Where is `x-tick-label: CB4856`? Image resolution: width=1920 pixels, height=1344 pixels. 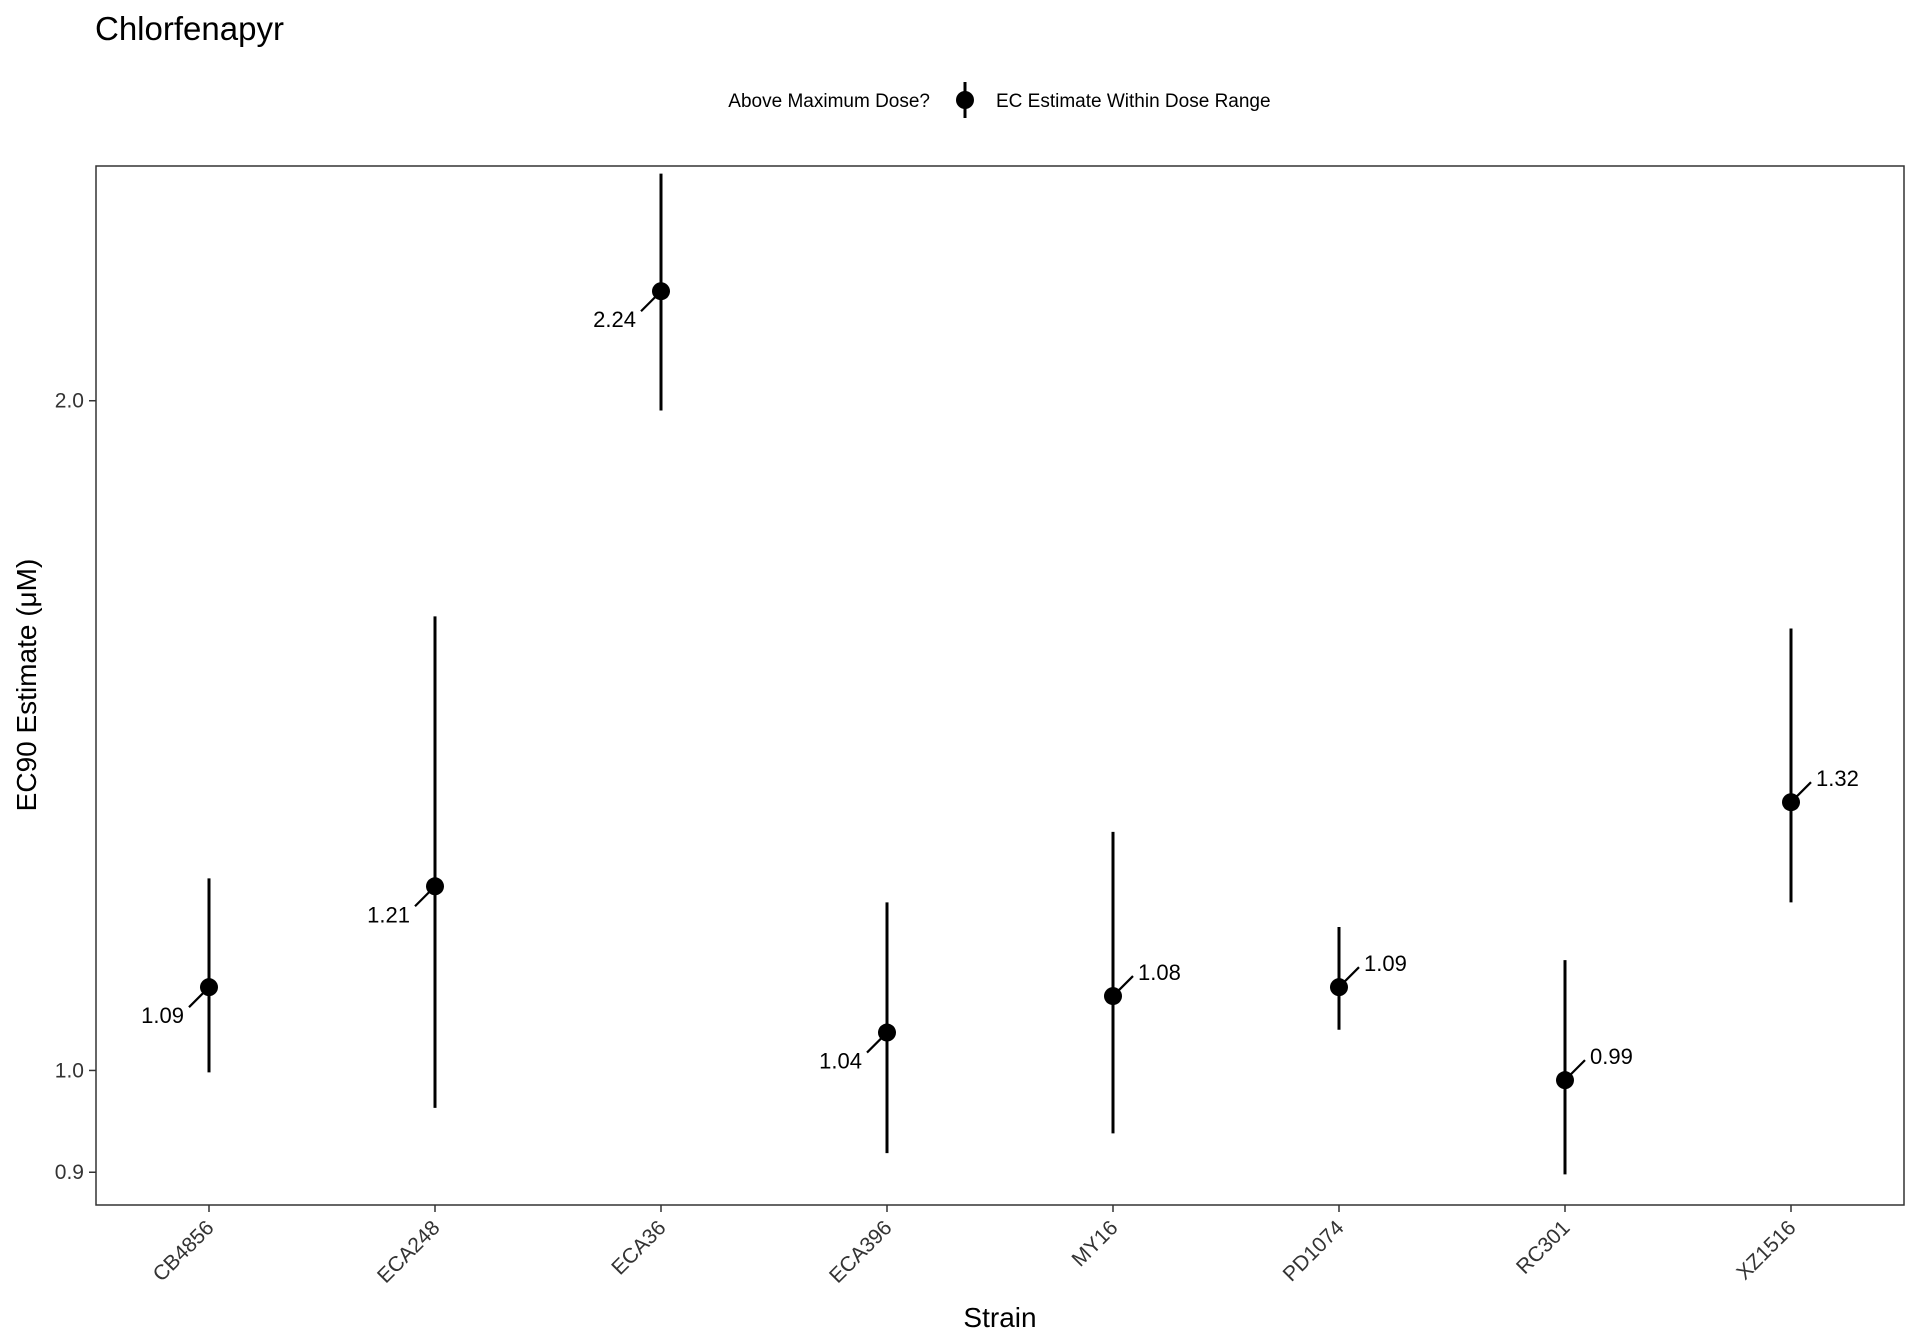 x-tick-label: CB4856 is located at coordinates (184, 1251).